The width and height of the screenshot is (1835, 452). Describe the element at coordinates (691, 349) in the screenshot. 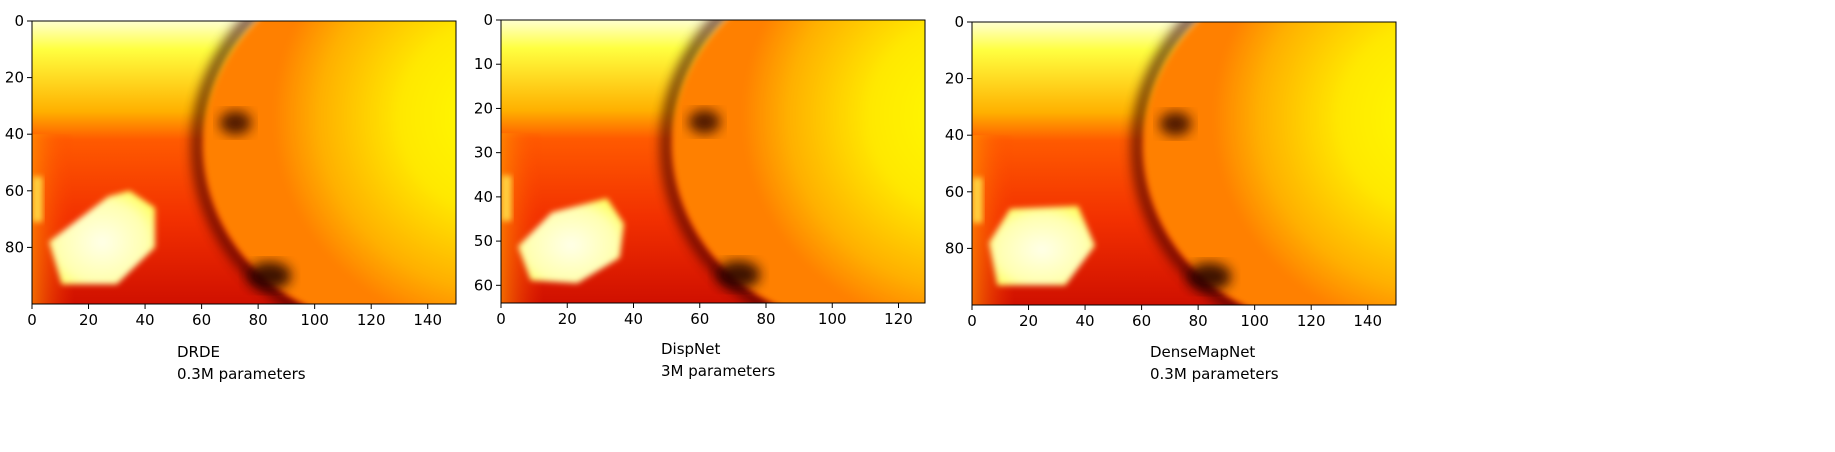

I see `model-name: DispNet` at that location.